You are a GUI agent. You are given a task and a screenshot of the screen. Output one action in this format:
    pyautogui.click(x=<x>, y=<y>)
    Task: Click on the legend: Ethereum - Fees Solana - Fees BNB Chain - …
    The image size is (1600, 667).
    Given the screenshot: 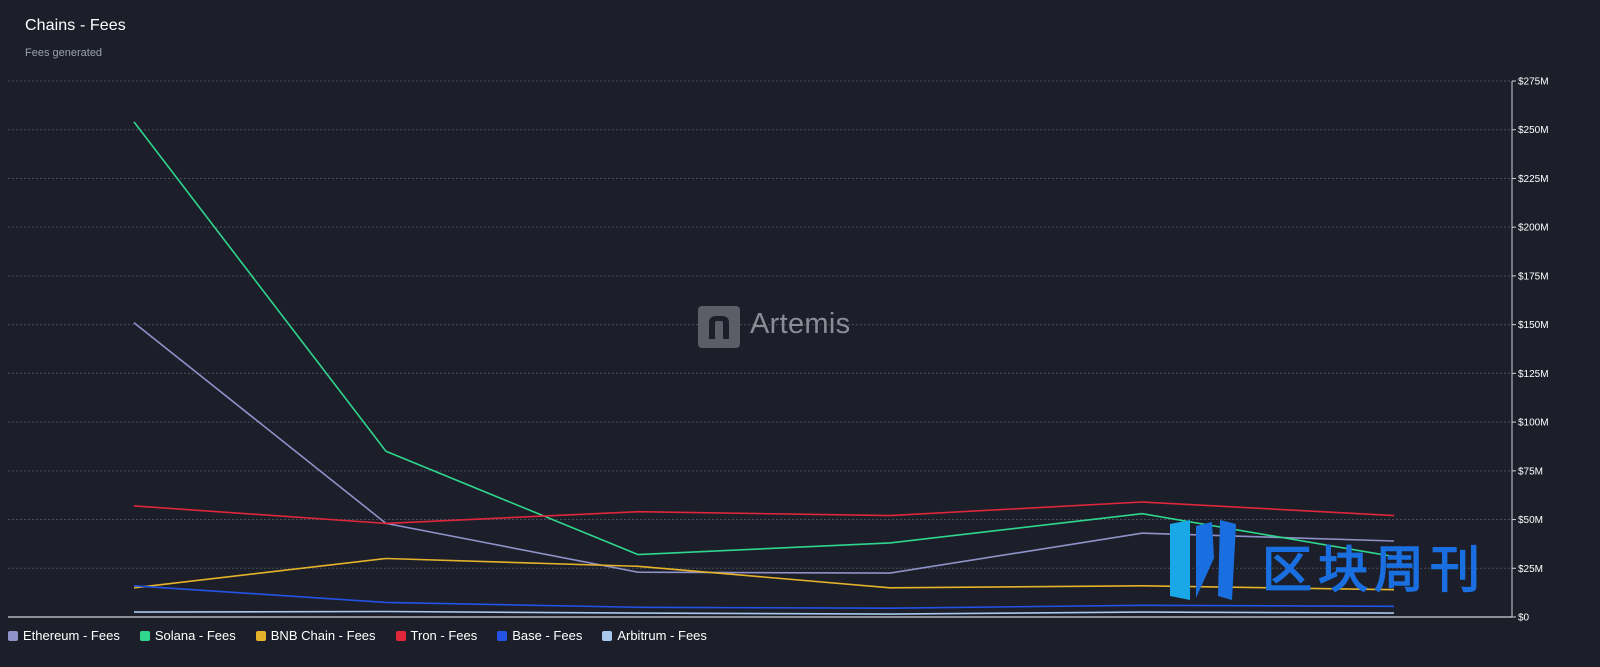 What is the action you would take?
    pyautogui.click(x=357, y=635)
    